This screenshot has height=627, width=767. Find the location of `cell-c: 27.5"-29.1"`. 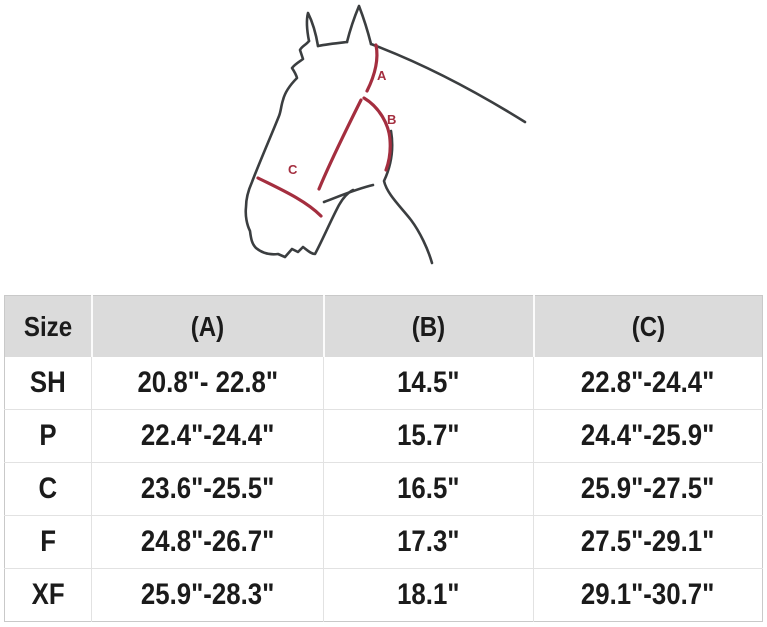

cell-c: 27.5"-29.1" is located at coordinates (648, 542).